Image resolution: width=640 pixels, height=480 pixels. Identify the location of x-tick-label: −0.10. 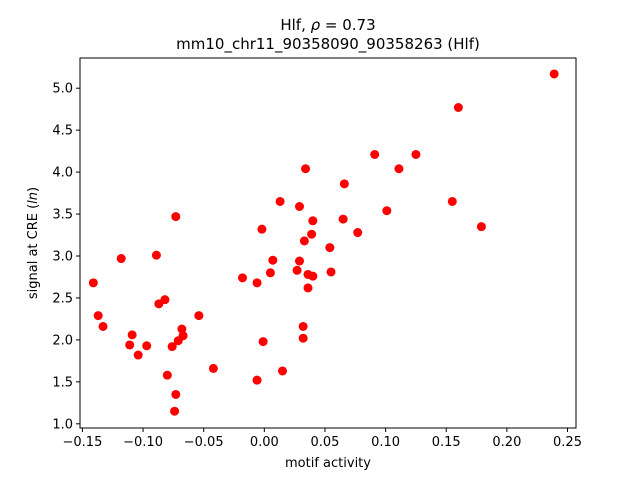
(143, 442).